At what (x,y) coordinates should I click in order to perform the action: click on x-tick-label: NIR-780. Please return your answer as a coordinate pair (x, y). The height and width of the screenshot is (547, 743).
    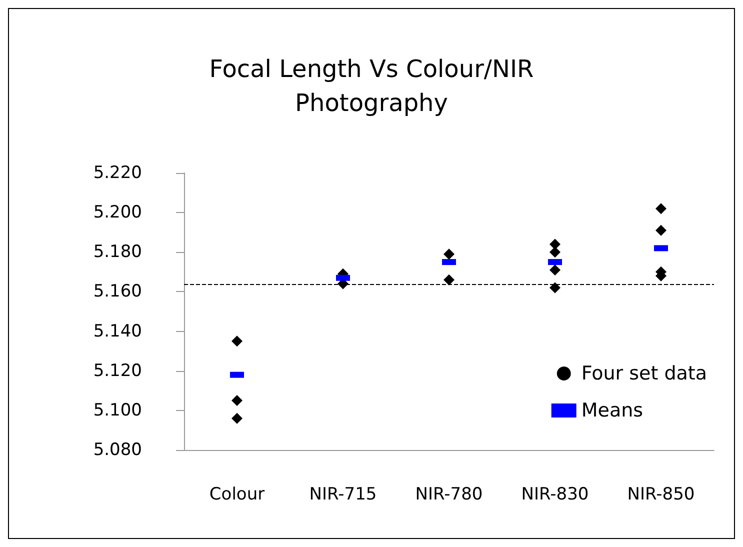
    Looking at the image, I should click on (449, 494).